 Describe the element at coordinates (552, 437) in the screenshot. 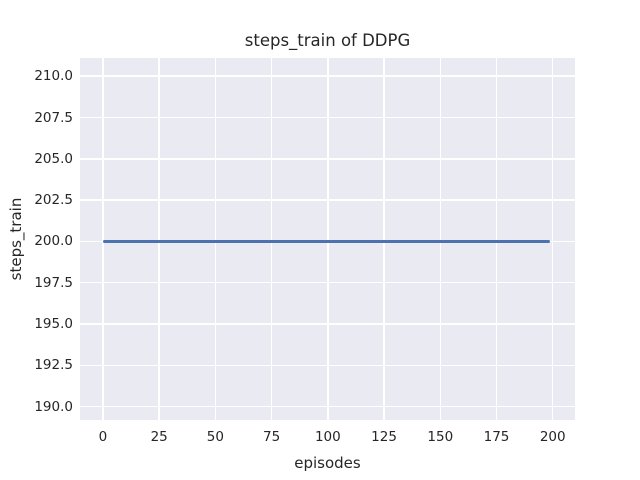

I see `x-tick-label: 200` at that location.